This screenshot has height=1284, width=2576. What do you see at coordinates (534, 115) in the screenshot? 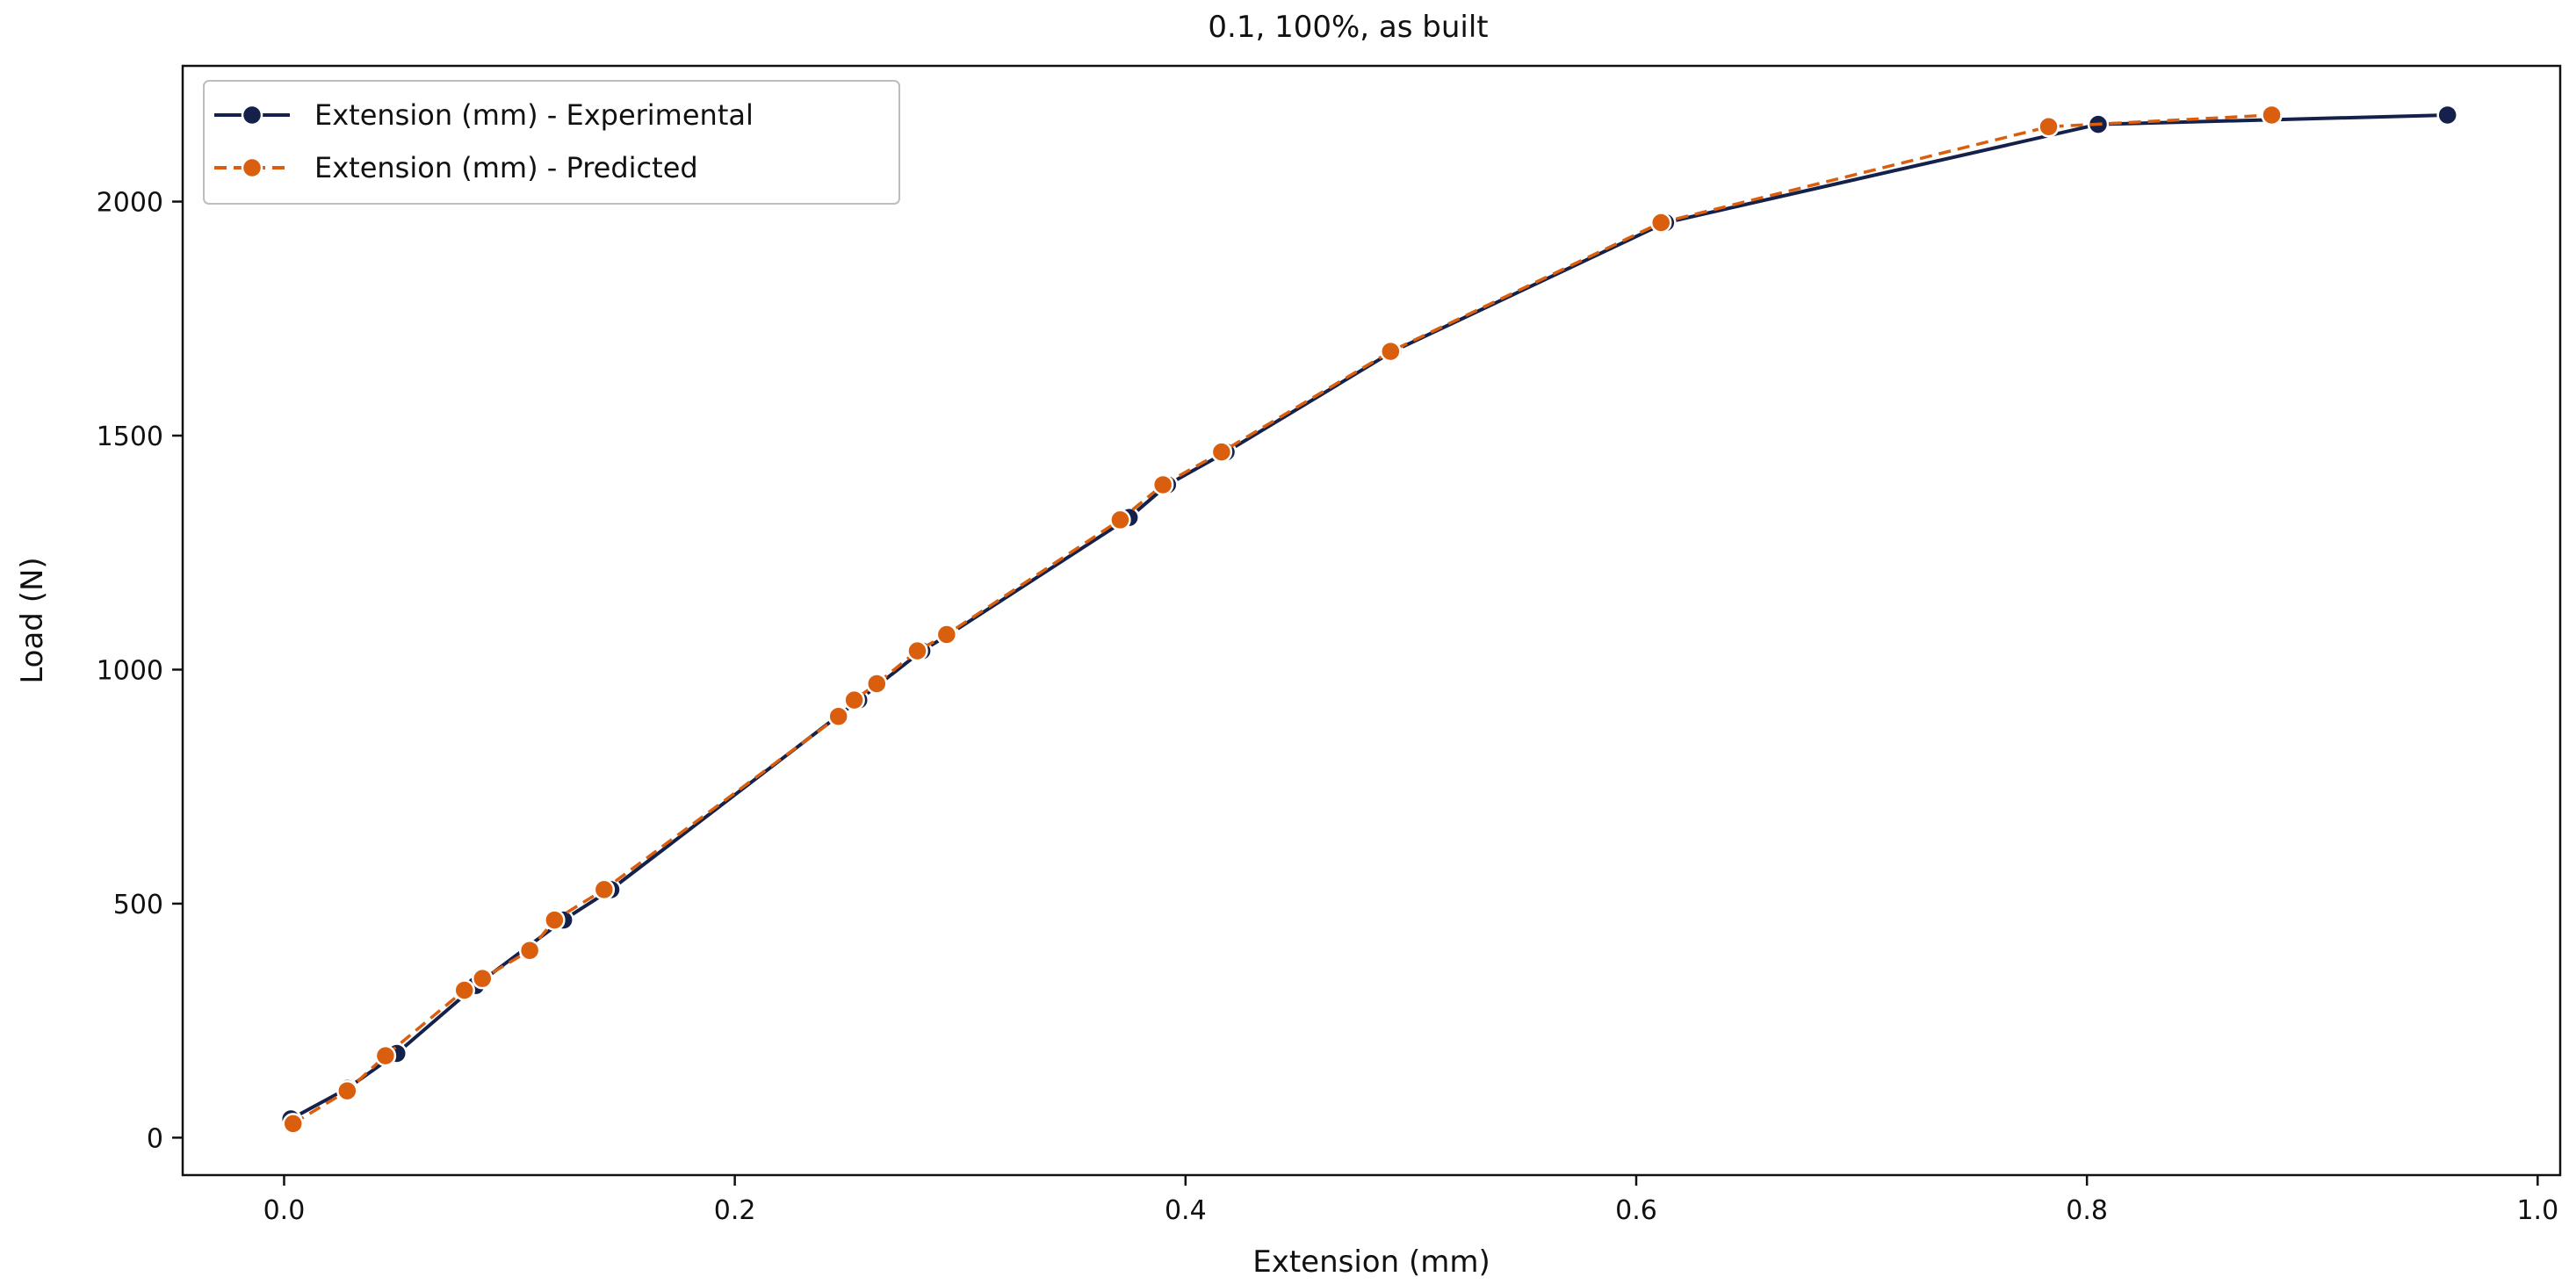
I see `legend-entry-label: Extension (mm) - Experimental` at bounding box center [534, 115].